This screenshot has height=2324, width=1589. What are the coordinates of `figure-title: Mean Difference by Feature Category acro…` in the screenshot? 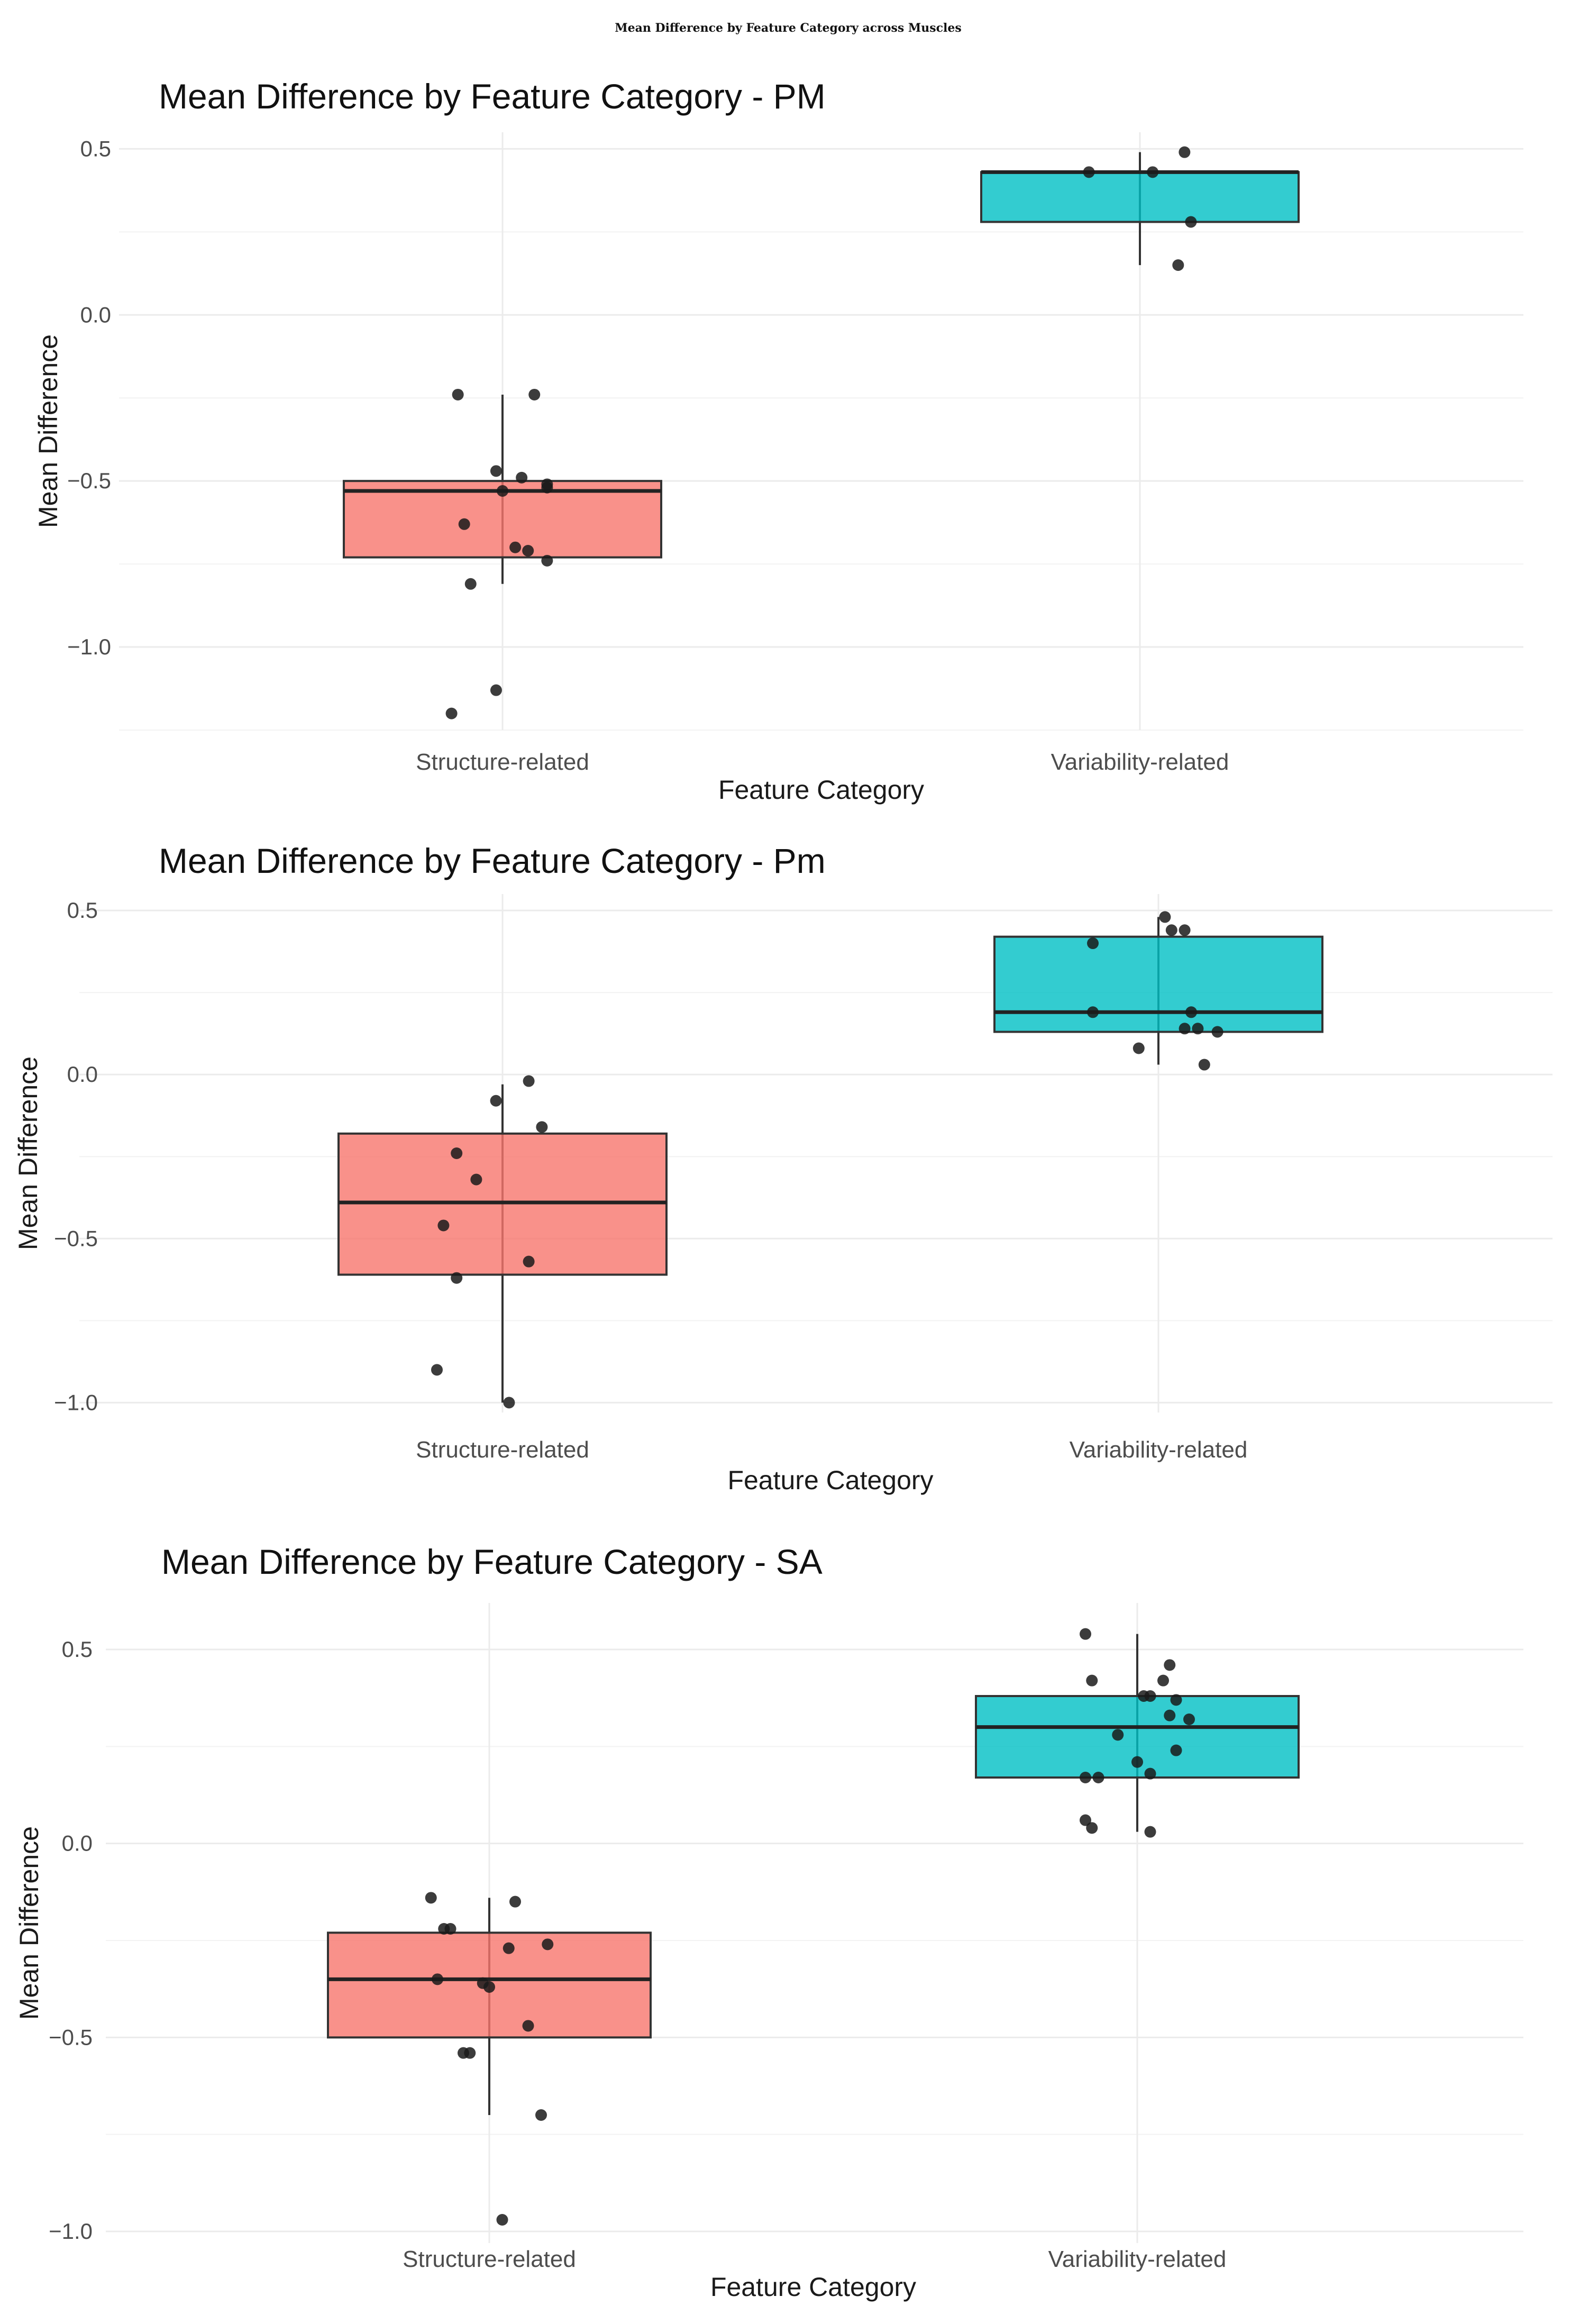 It's located at (788, 28).